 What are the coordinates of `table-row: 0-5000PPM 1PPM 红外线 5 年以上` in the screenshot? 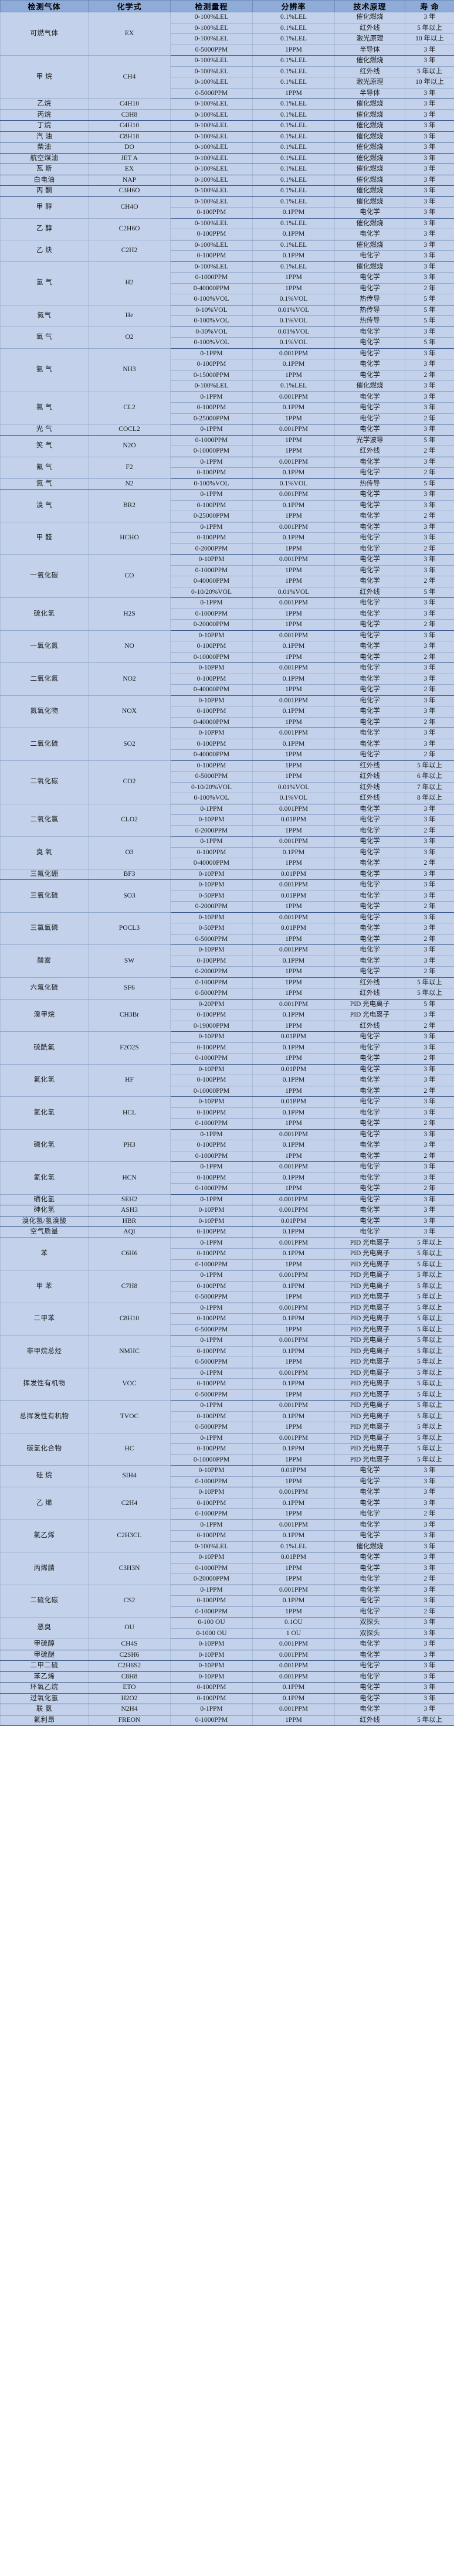 It's located at (227, 994).